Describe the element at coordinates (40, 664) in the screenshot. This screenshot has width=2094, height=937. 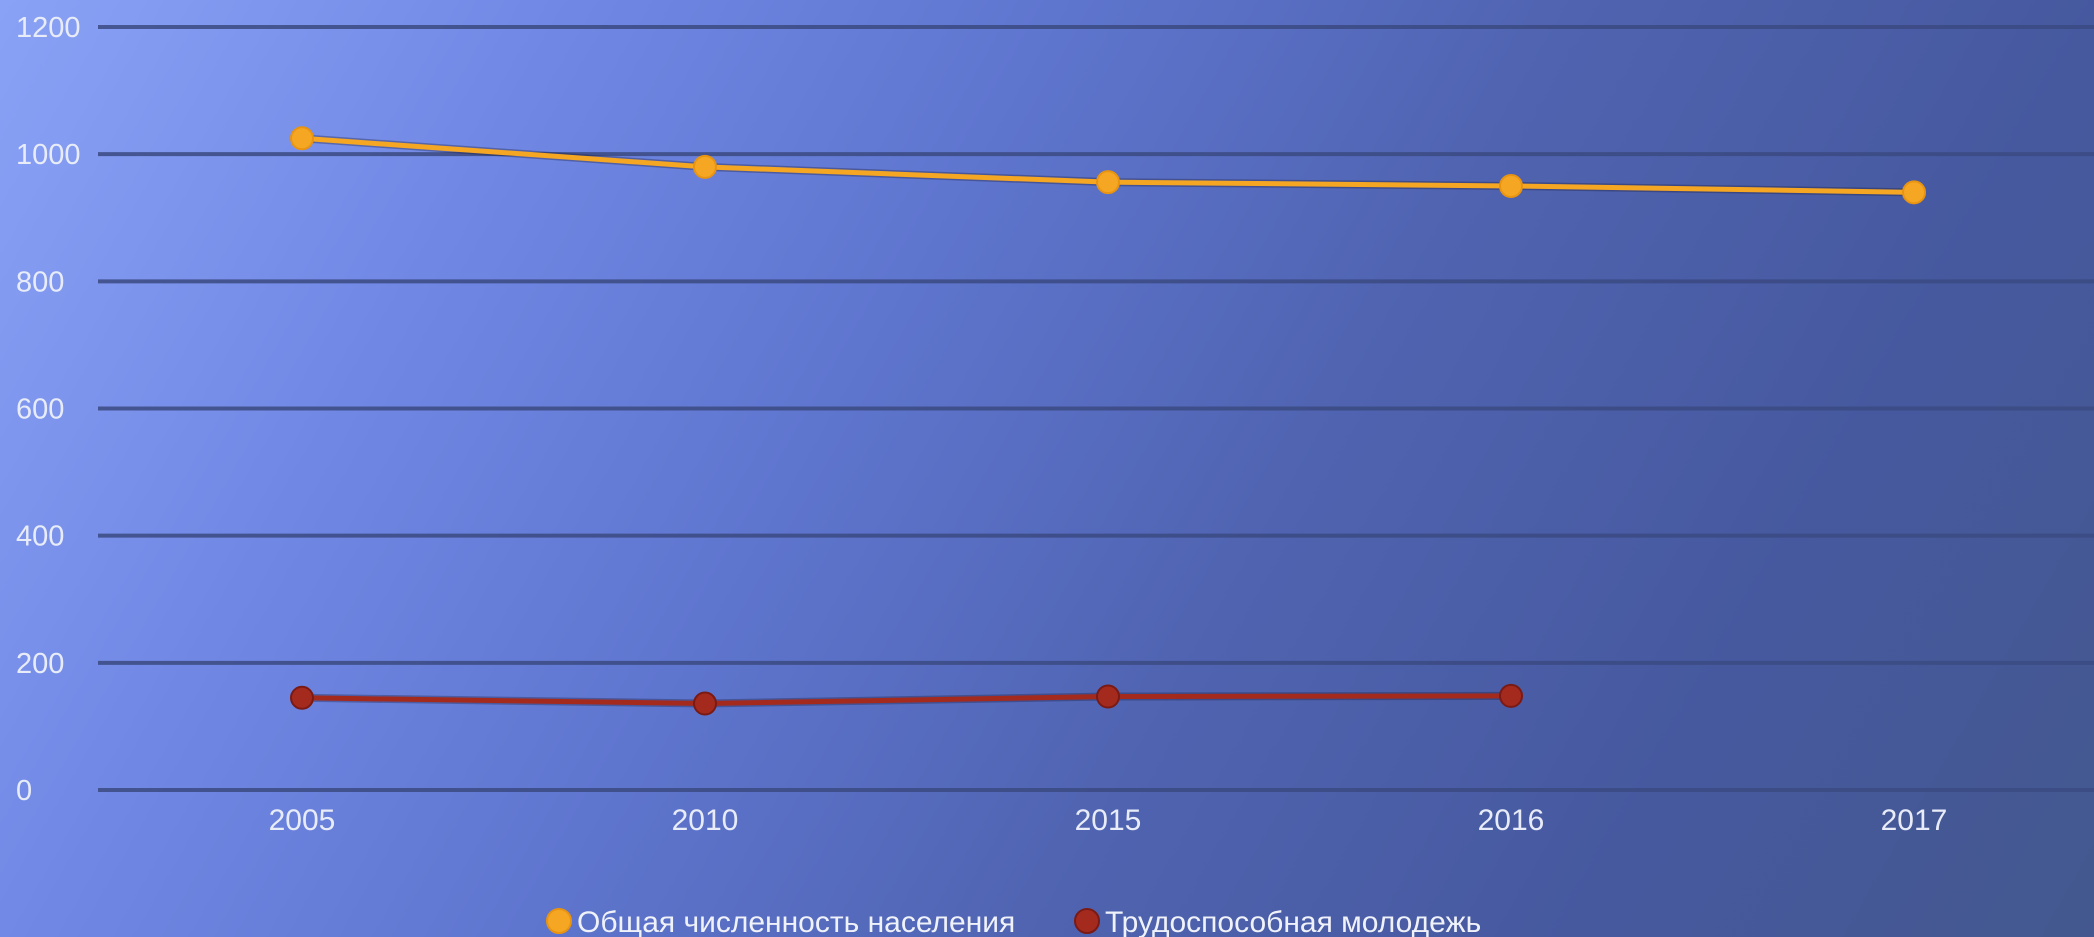
I see `y-tick-label: 200` at that location.